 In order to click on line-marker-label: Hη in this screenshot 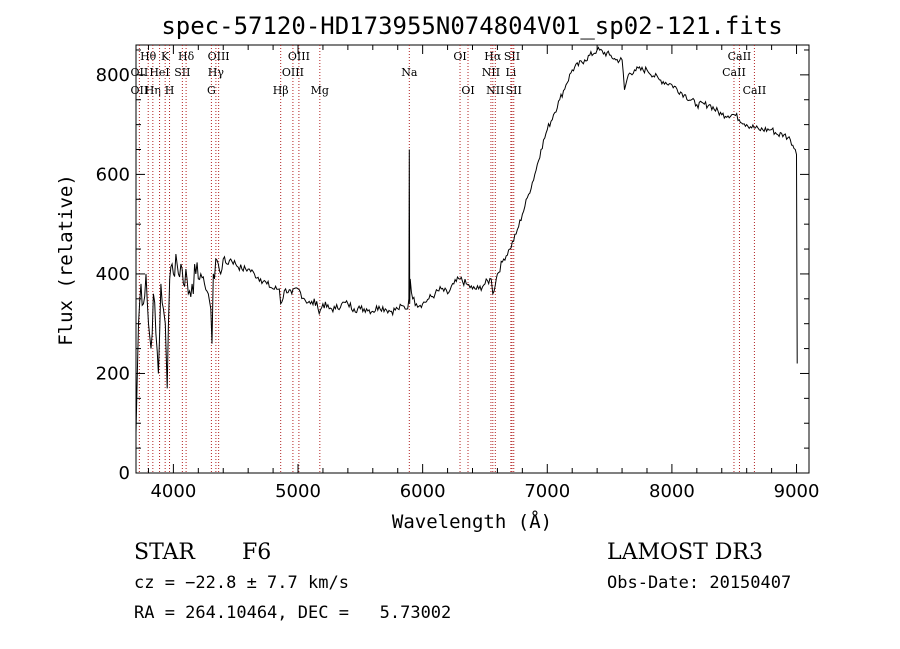, I will do `click(153, 90)`.